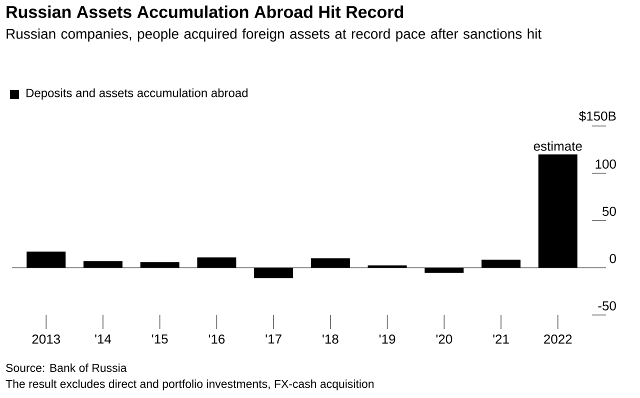 The width and height of the screenshot is (640, 398). I want to click on y-tick-label: 0, so click(613, 259).